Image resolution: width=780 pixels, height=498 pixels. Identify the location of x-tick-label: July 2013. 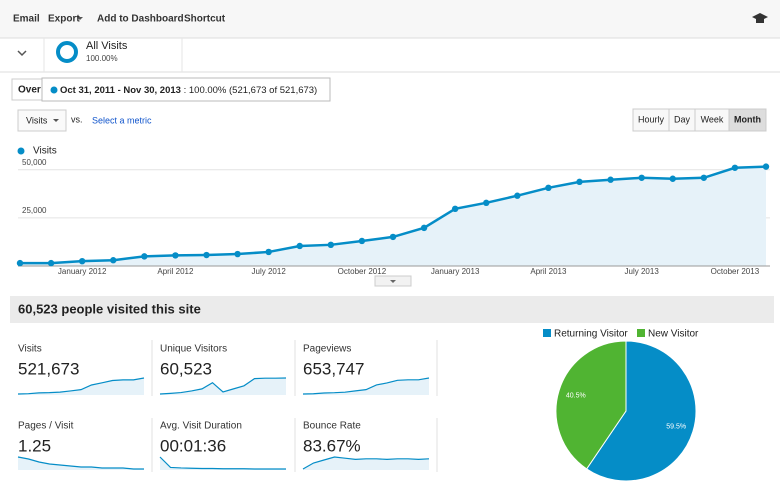
(642, 271).